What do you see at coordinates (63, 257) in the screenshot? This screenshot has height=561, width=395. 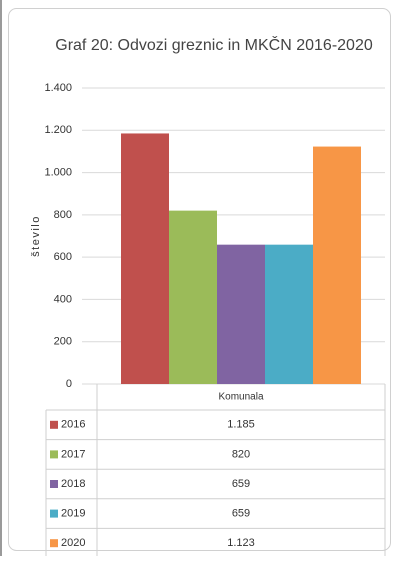 I see `y-tick-label: 600` at bounding box center [63, 257].